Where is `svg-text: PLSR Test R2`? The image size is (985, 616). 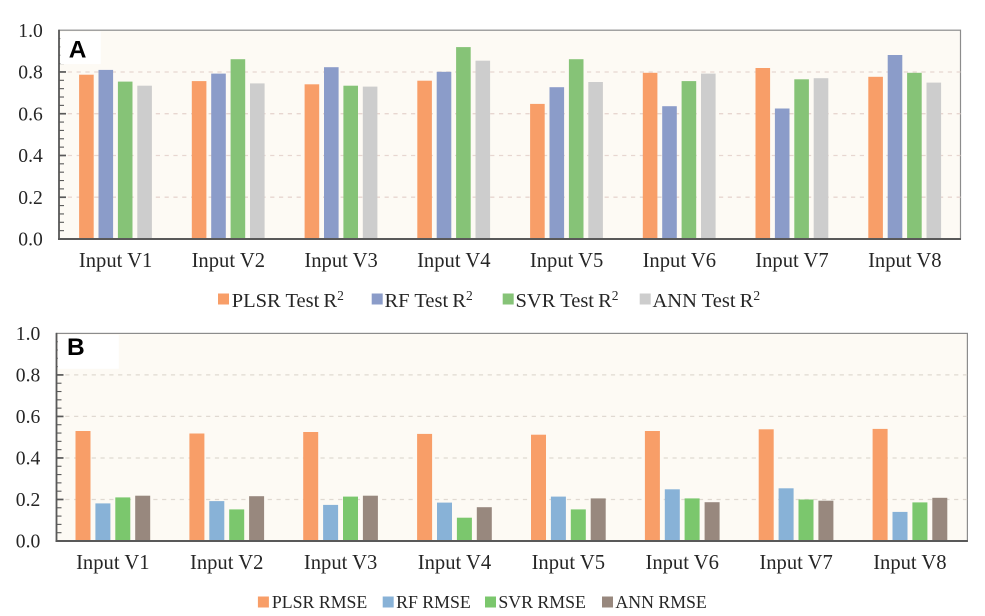 svg-text: PLSR Test R2 is located at coordinates (288, 300).